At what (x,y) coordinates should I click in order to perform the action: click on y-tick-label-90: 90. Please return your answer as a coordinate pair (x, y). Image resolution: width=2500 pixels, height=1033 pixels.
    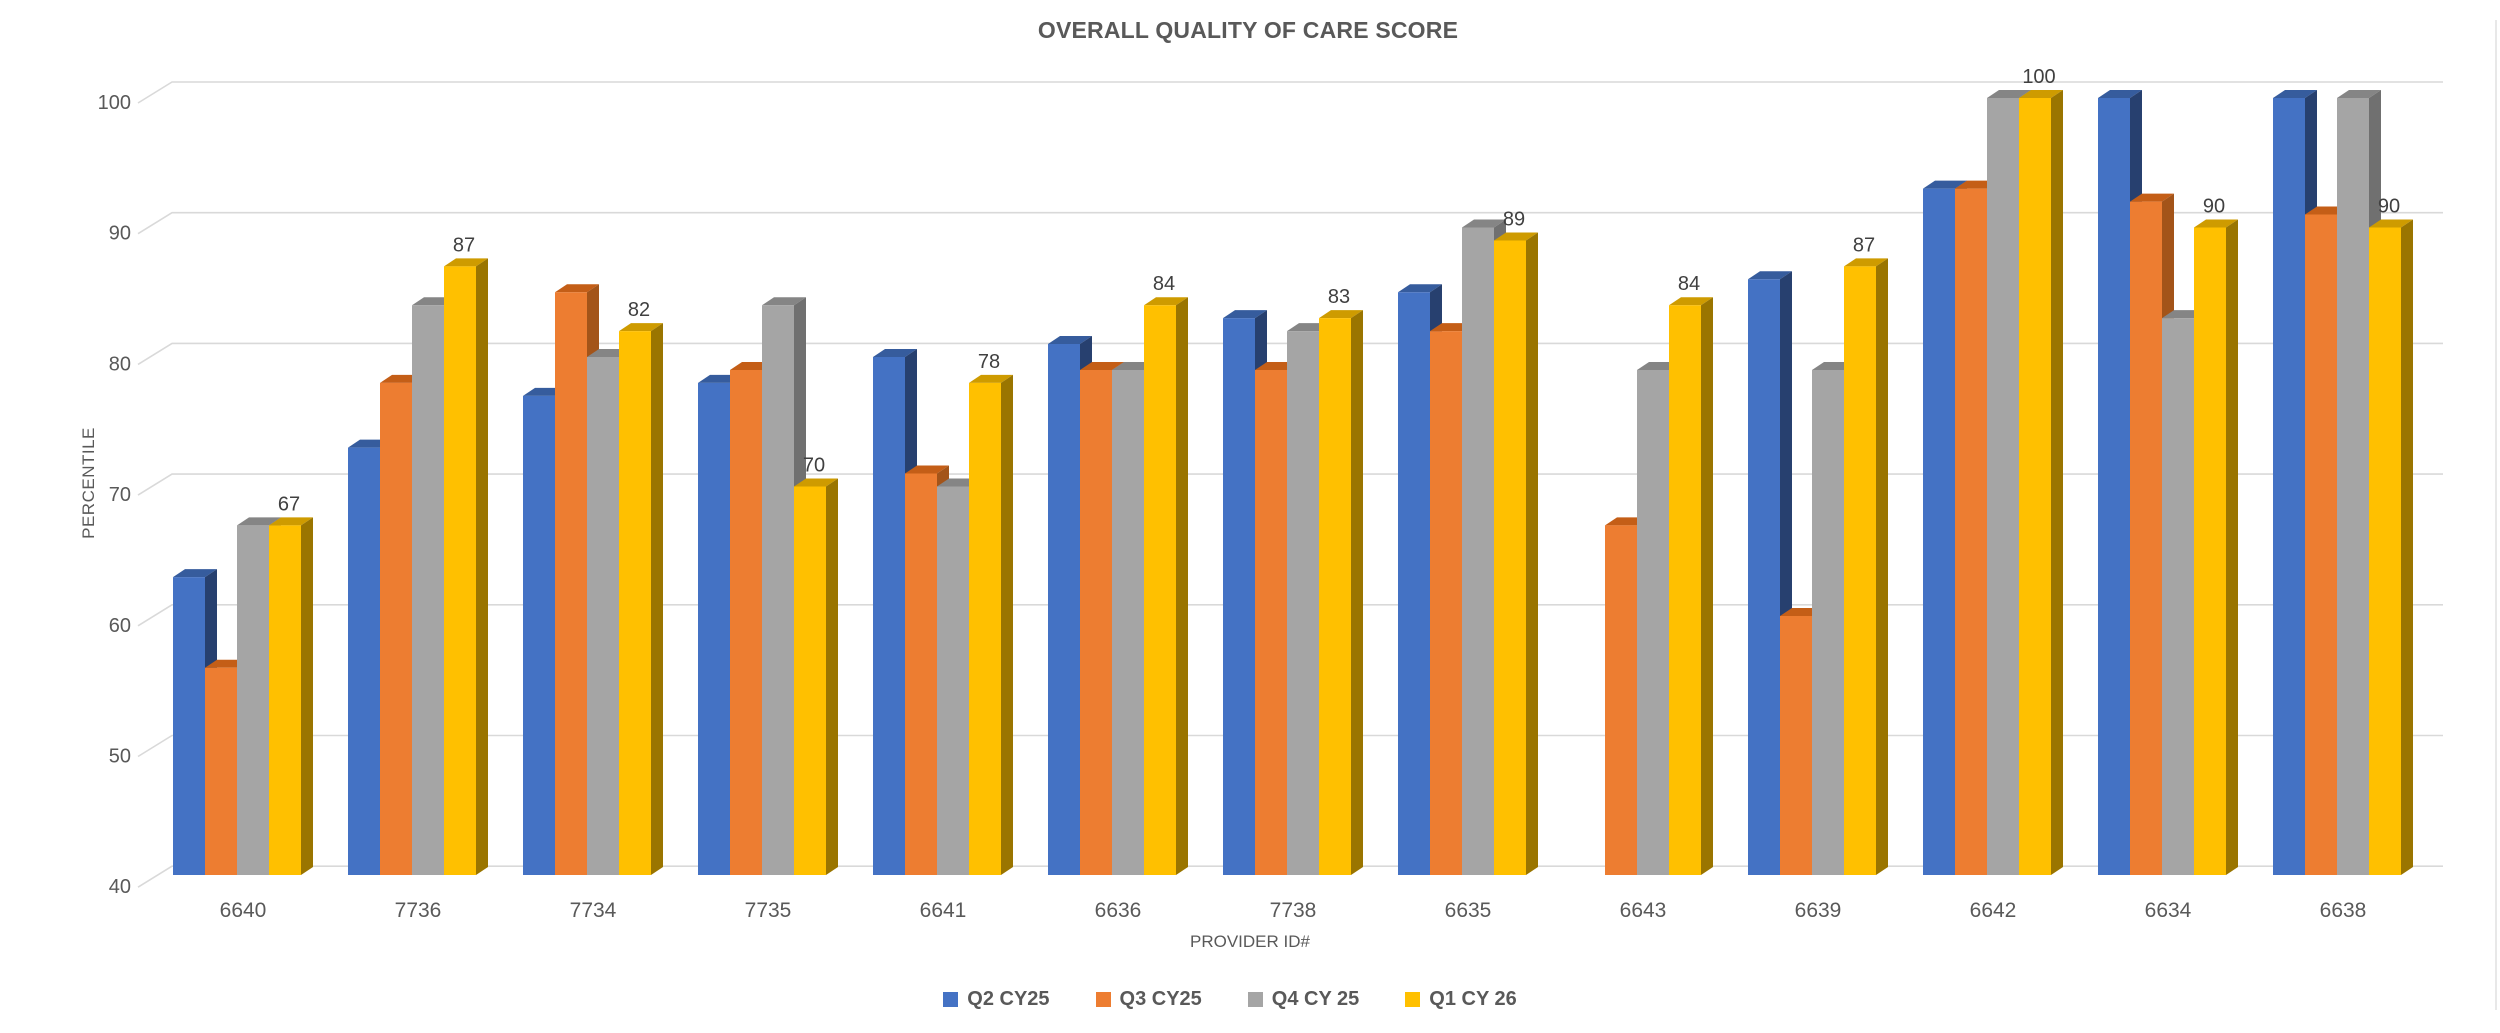
    Looking at the image, I should click on (120, 234).